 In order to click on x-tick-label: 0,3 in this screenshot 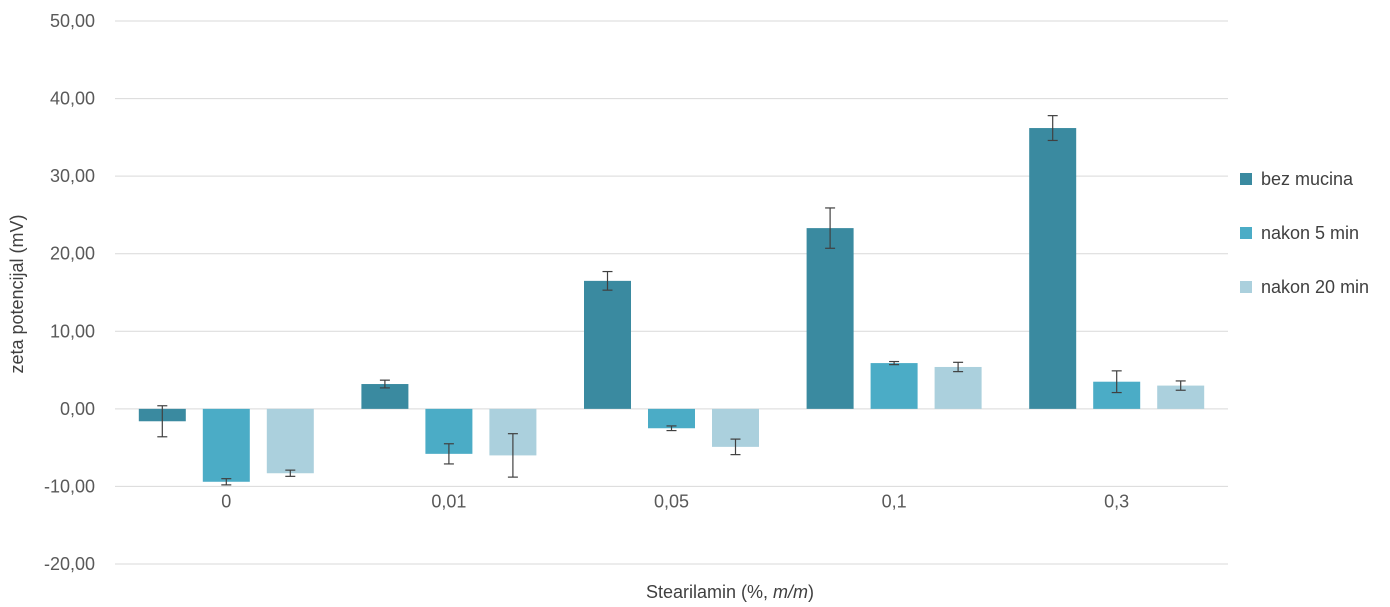, I will do `click(1116, 501)`.